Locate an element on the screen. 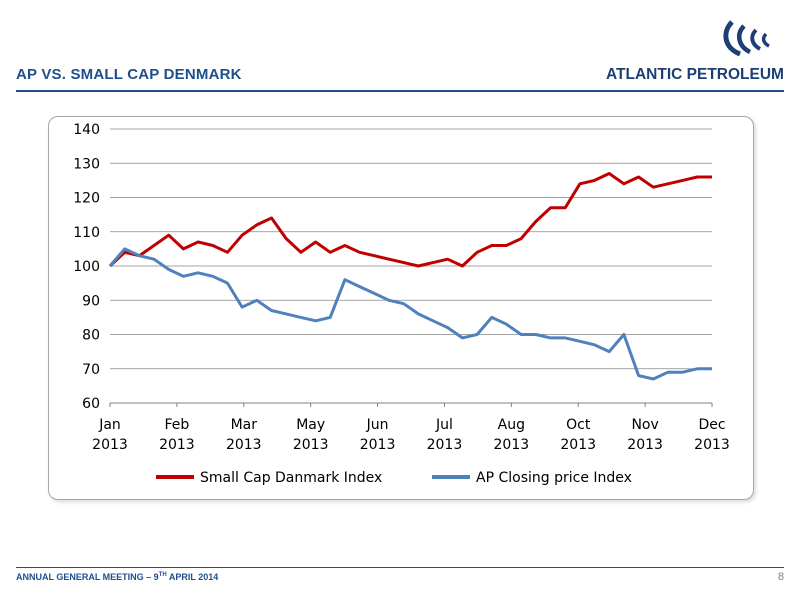 Image resolution: width=800 pixels, height=600 pixels. x-tick-label-month: Feb is located at coordinates (176, 425).